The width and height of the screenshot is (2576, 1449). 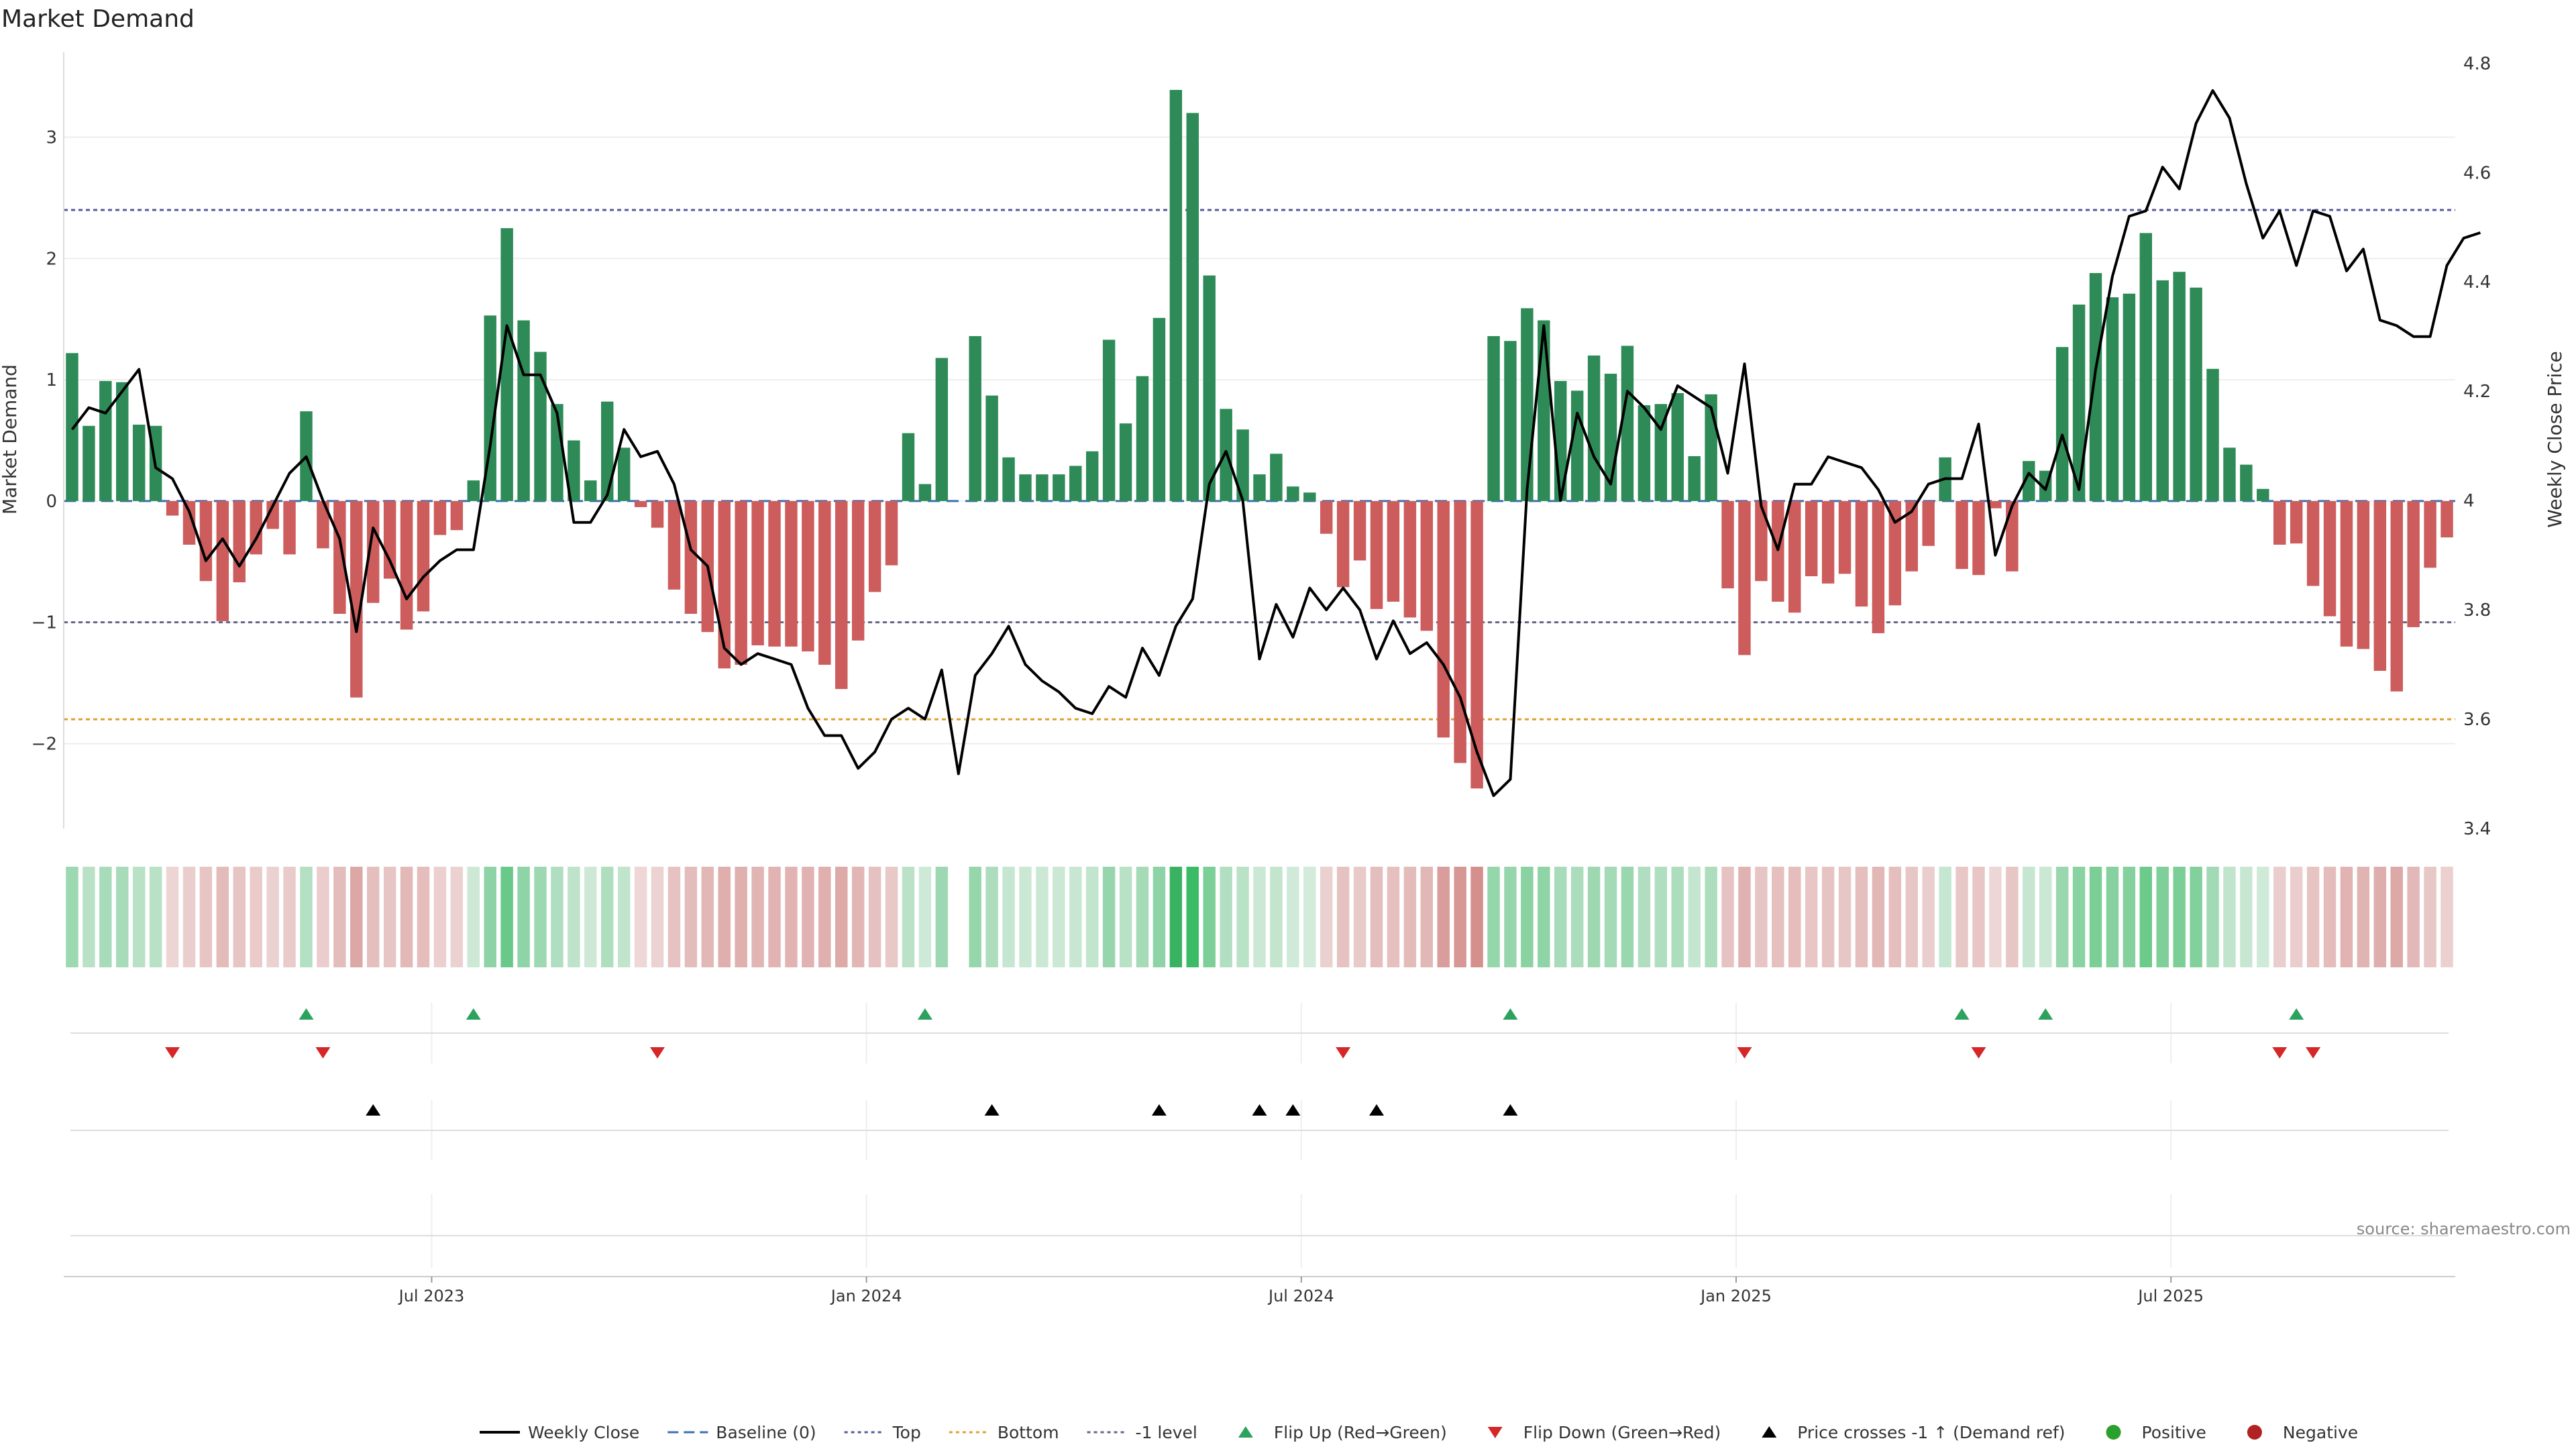 What do you see at coordinates (1028, 1432) in the screenshot?
I see `legend-label: Bottom` at bounding box center [1028, 1432].